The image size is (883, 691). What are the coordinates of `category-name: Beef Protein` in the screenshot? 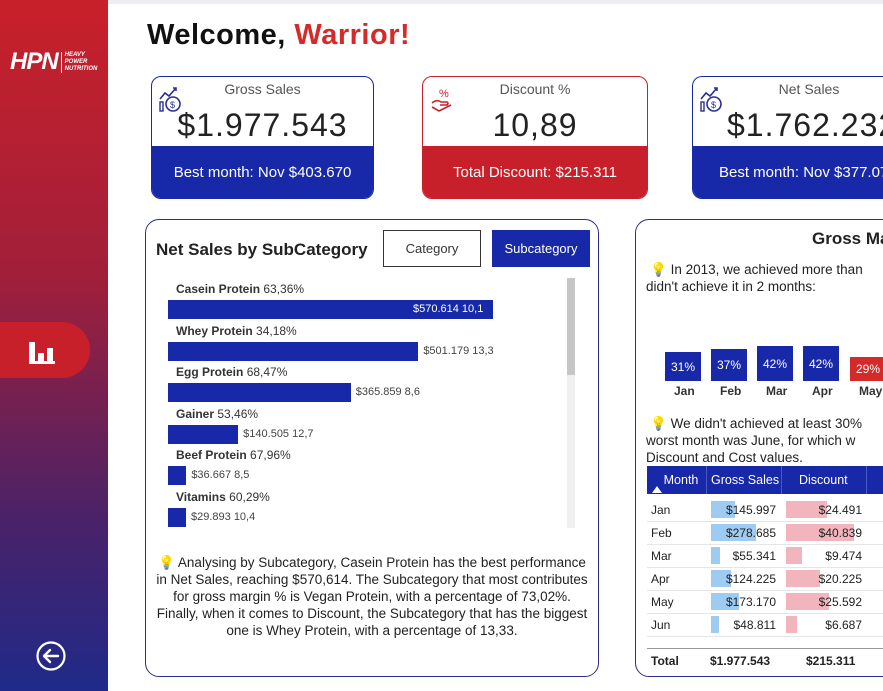 It's located at (211, 455).